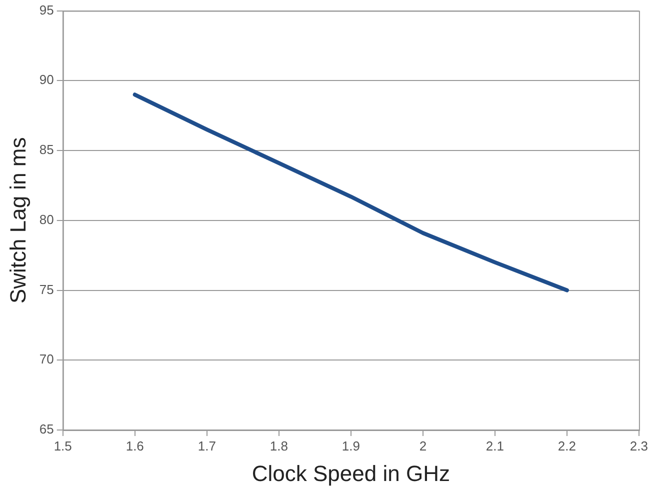 Image resolution: width=651 pixels, height=494 pixels. What do you see at coordinates (46, 219) in the screenshot?
I see `y-tick-label: 80` at bounding box center [46, 219].